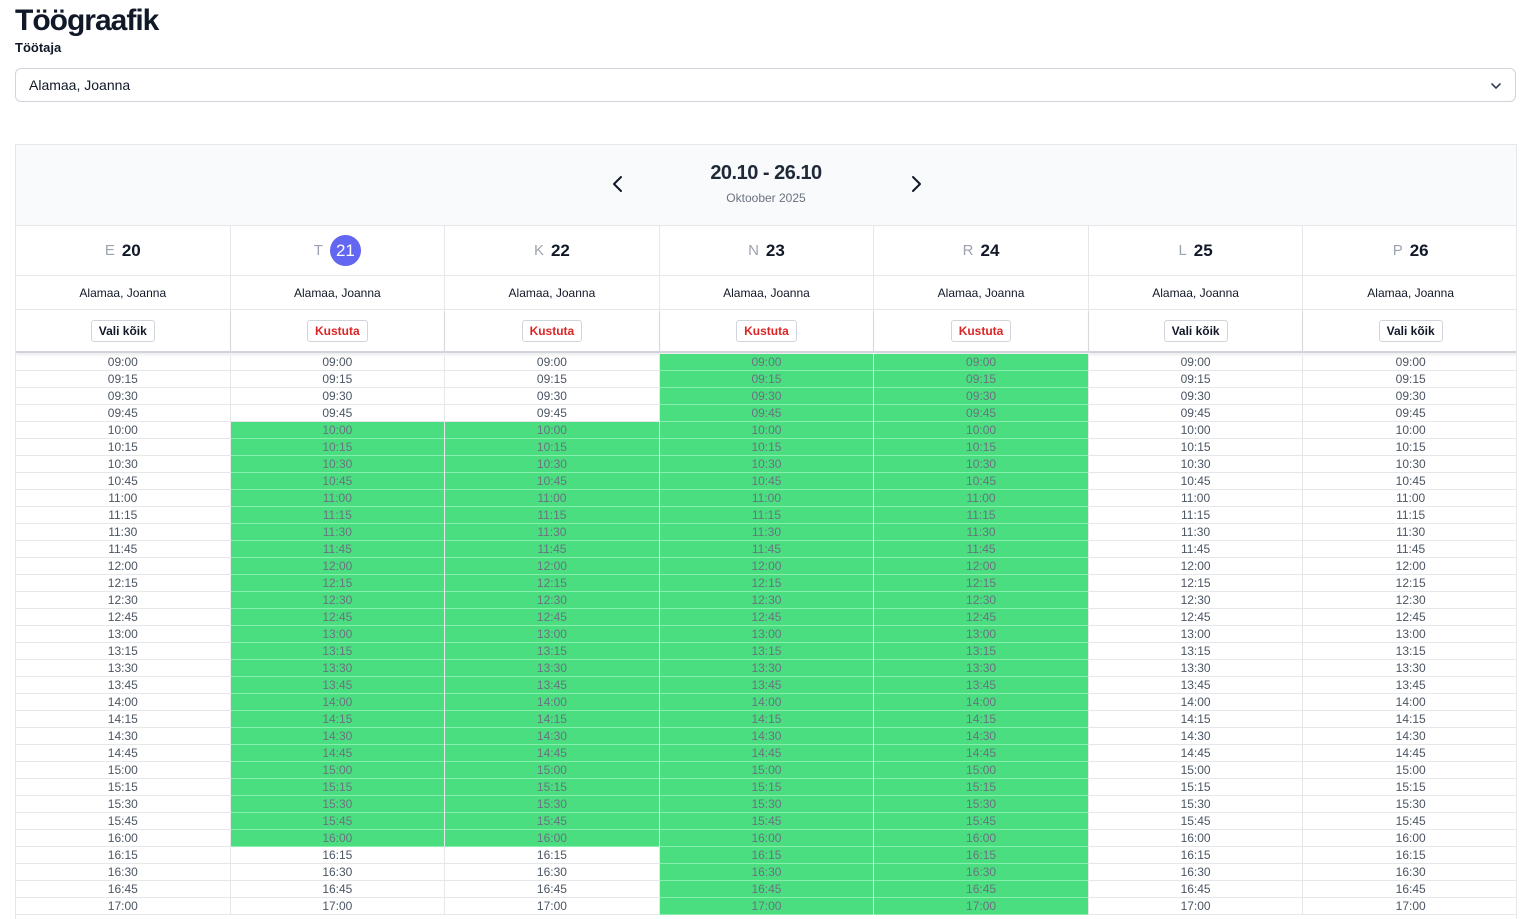 The height and width of the screenshot is (919, 1532). What do you see at coordinates (916, 184) in the screenshot?
I see `next-week-button` at bounding box center [916, 184].